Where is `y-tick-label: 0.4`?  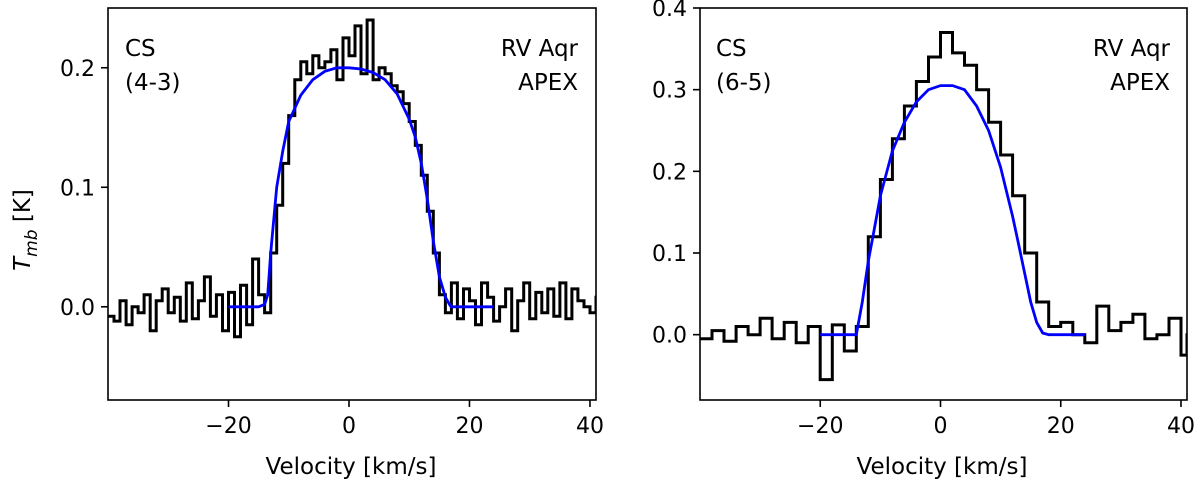
y-tick-label: 0.4 is located at coordinates (669, 11).